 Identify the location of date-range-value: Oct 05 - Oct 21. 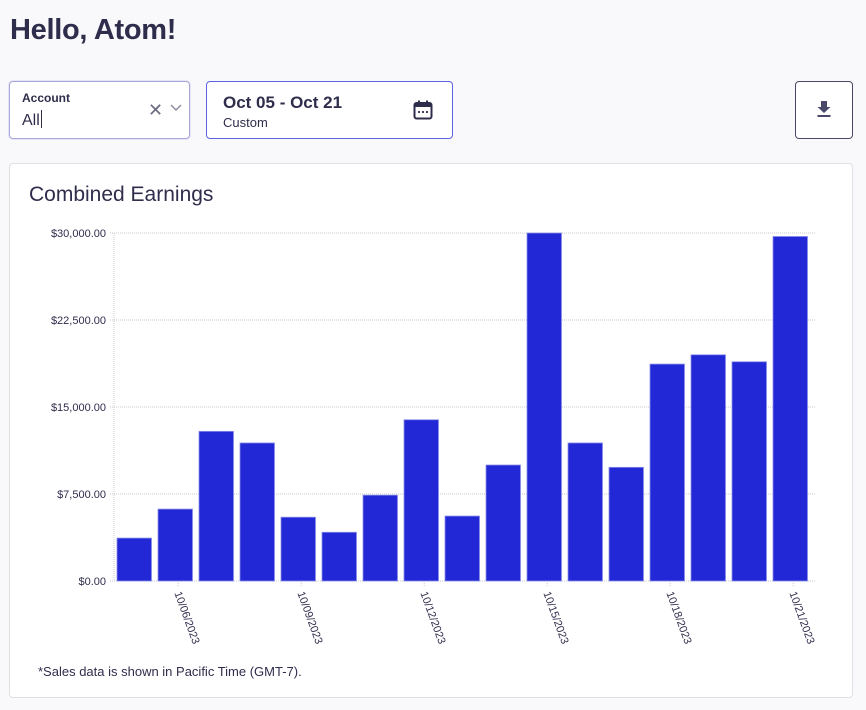
(283, 102).